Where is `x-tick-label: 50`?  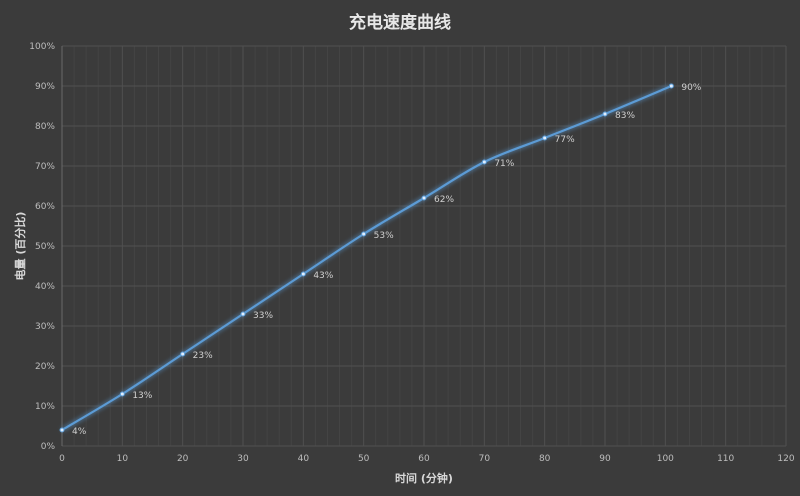
x-tick-label: 50 is located at coordinates (364, 459).